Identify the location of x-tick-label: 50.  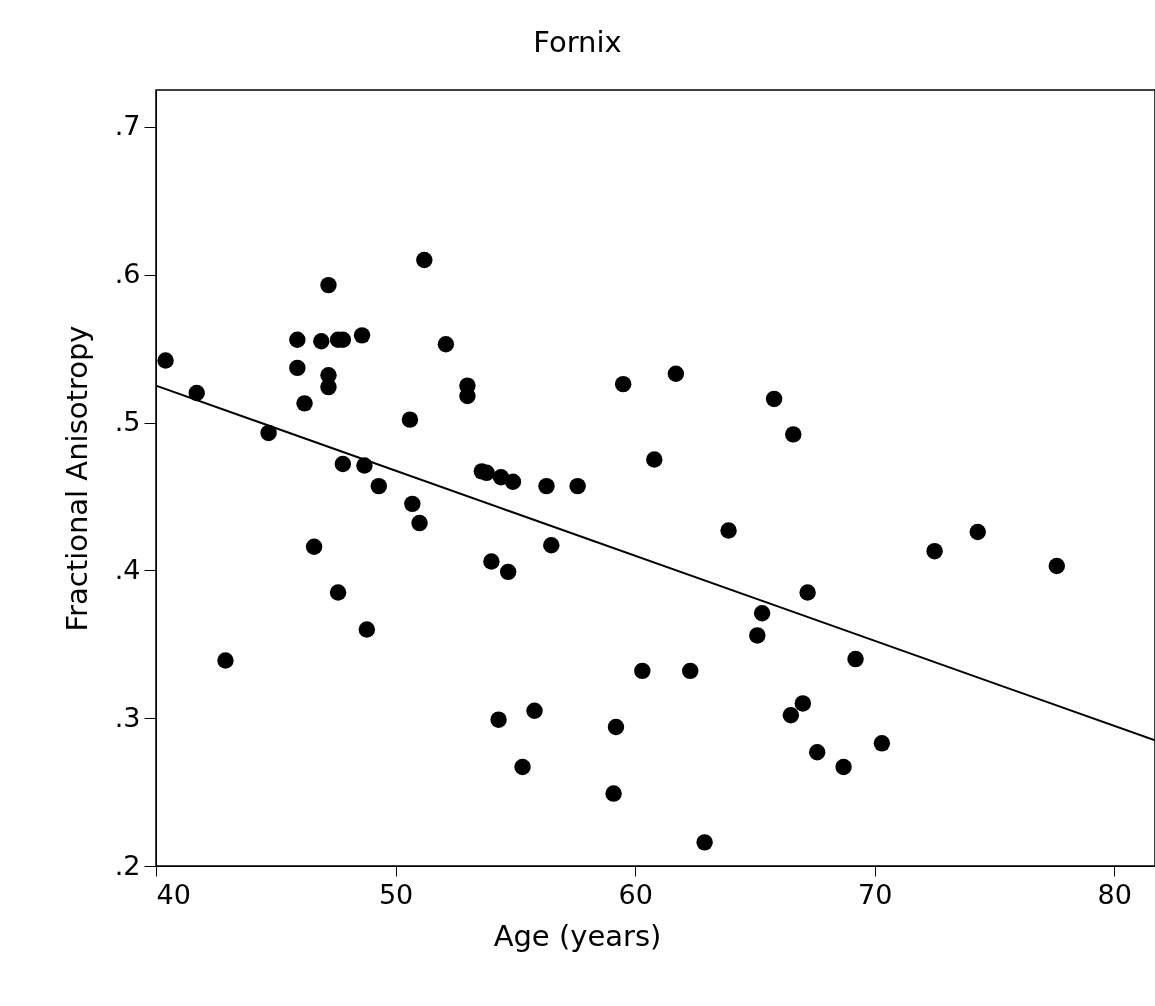
(396, 894).